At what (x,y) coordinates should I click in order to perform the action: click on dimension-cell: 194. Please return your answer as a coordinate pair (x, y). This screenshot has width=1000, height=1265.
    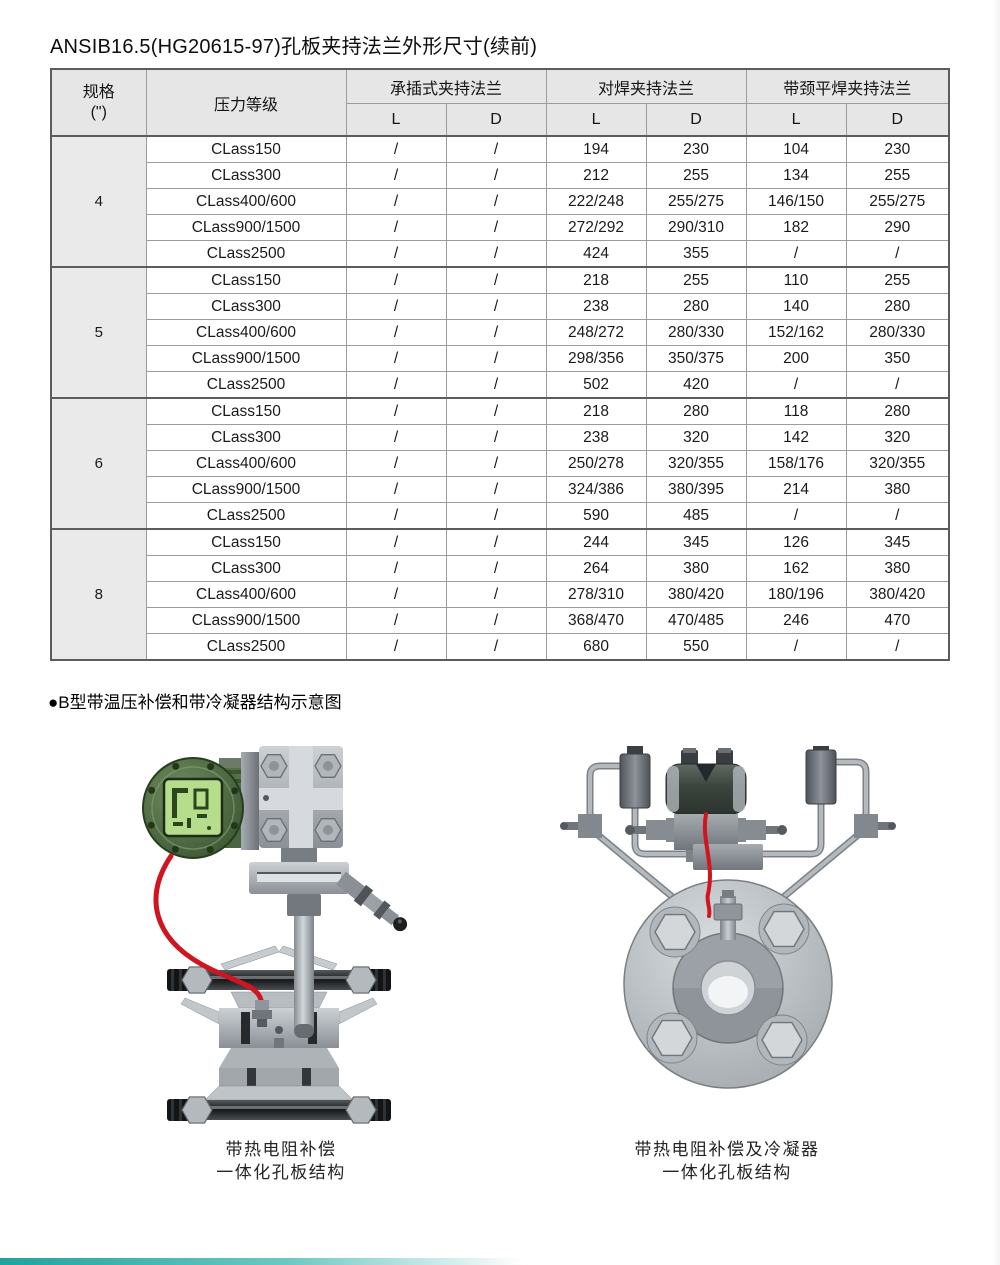
    Looking at the image, I should click on (596, 149).